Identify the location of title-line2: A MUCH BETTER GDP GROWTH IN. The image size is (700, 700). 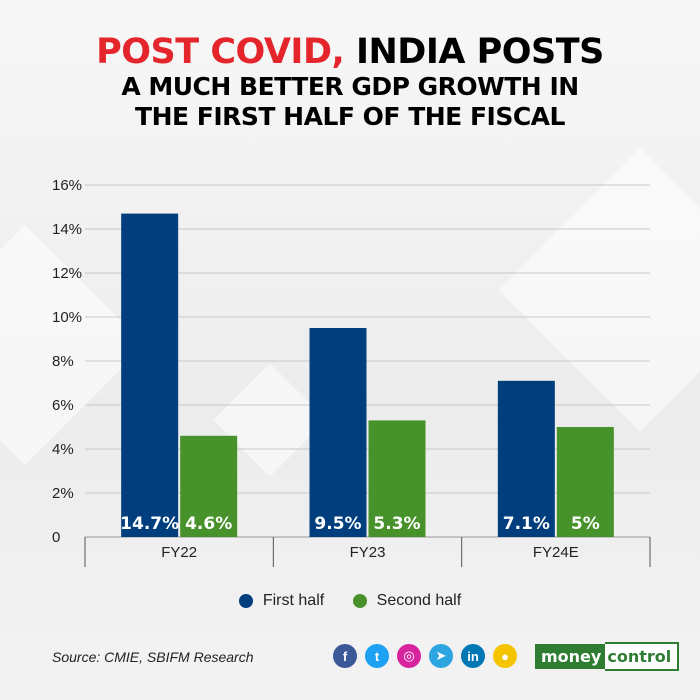
(350, 86).